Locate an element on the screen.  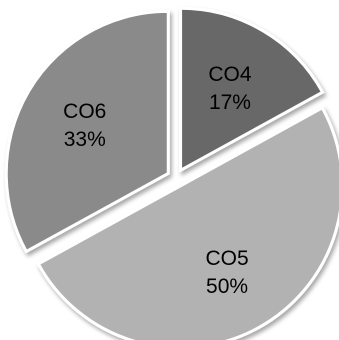
slice-percent-co5: 50% is located at coordinates (227, 286).